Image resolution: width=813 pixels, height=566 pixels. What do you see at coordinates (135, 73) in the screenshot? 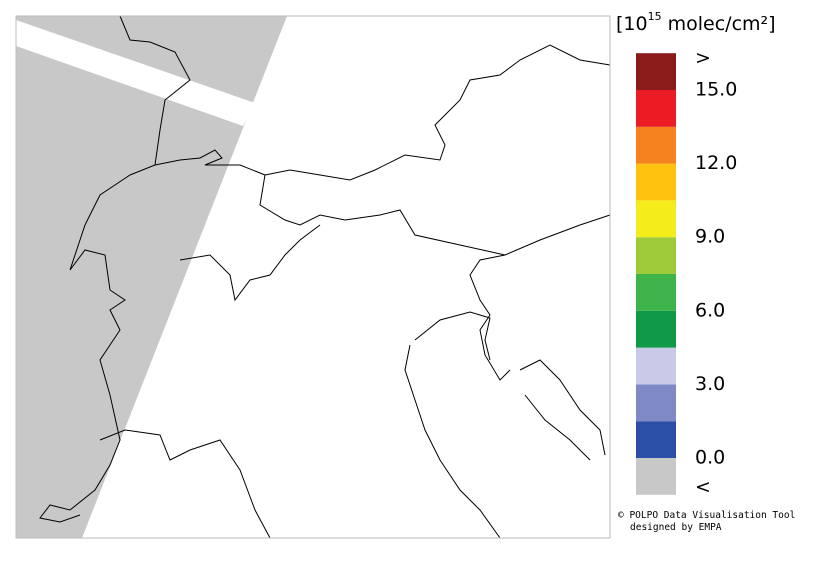
I see `swath-gap` at bounding box center [135, 73].